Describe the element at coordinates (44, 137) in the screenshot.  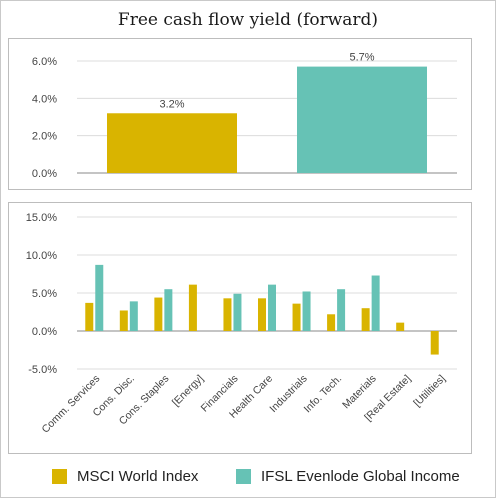
I see `y-tick-label: 2.0%` at that location.